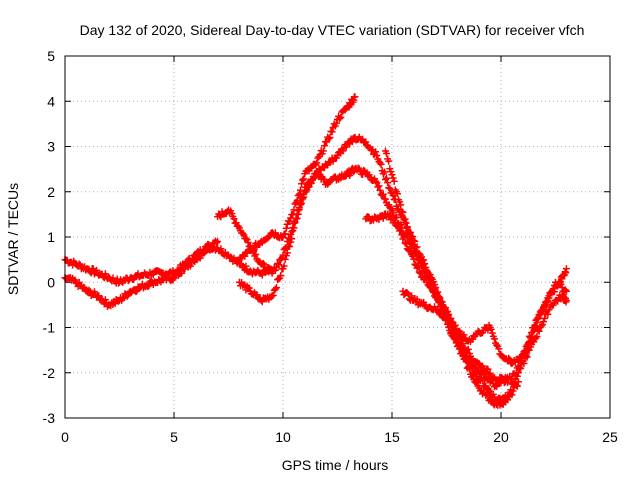  What do you see at coordinates (392, 437) in the screenshot?
I see `x-tick-label: 15` at bounding box center [392, 437].